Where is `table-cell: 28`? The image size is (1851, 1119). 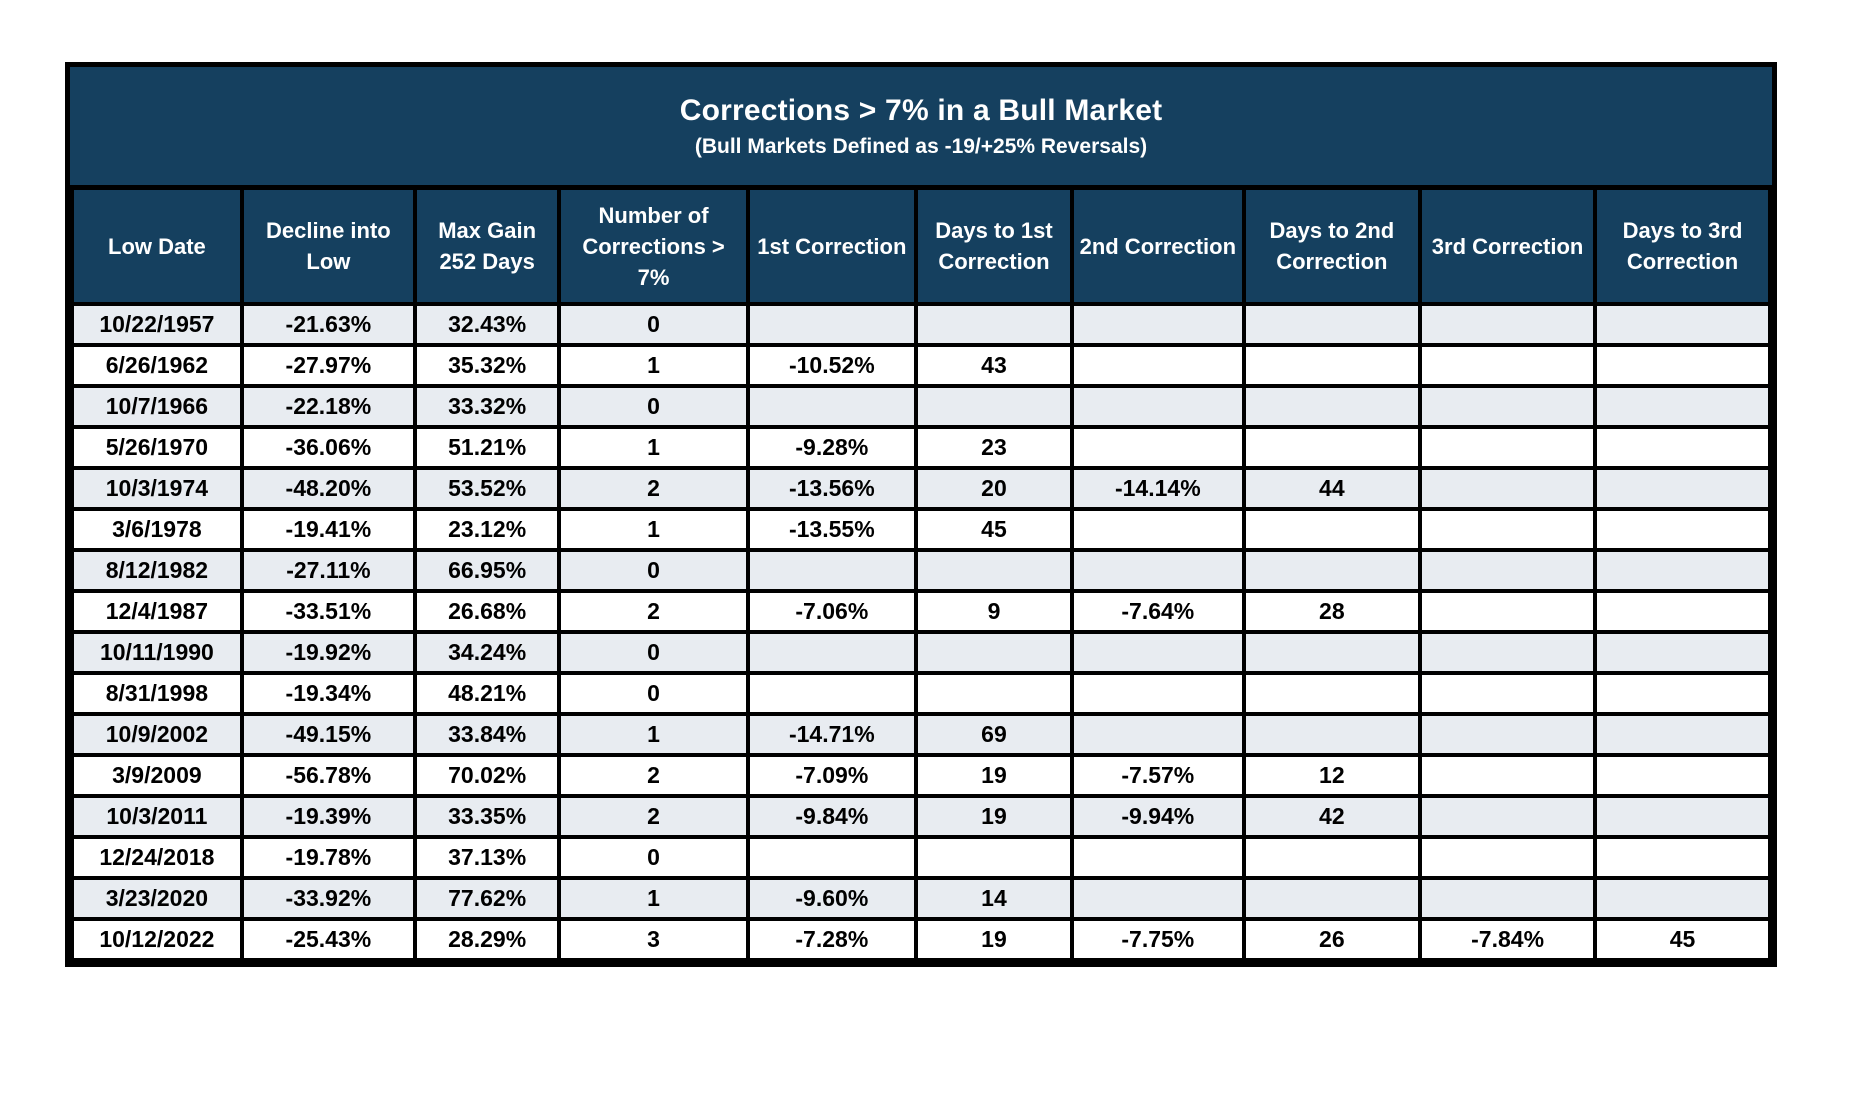 table-cell: 28 is located at coordinates (1332, 611).